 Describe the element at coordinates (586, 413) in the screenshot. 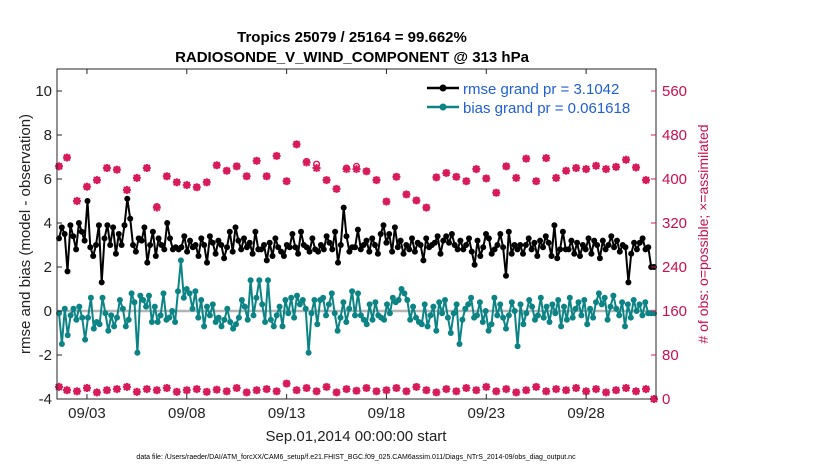

I see `x-tick-label: 09/28` at that location.